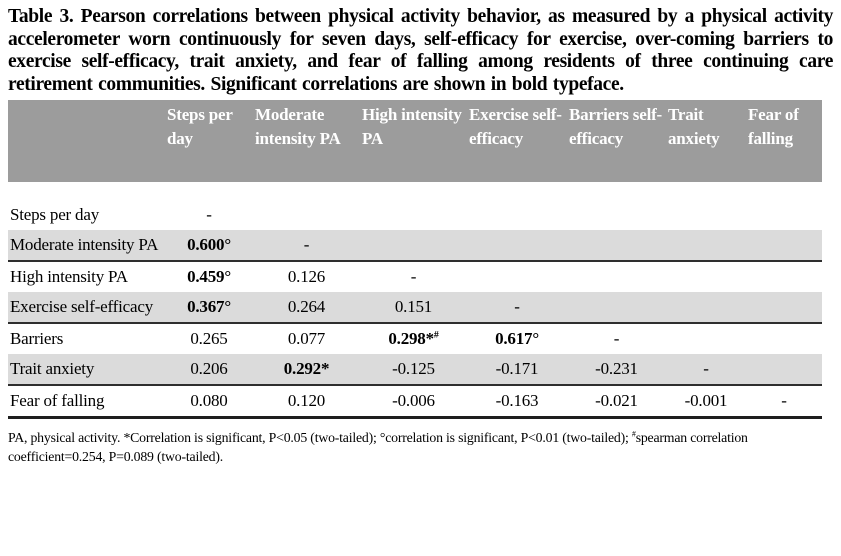 This screenshot has width=841, height=556. Describe the element at coordinates (306, 401) in the screenshot. I see `table-cell: 0.120` at that location.